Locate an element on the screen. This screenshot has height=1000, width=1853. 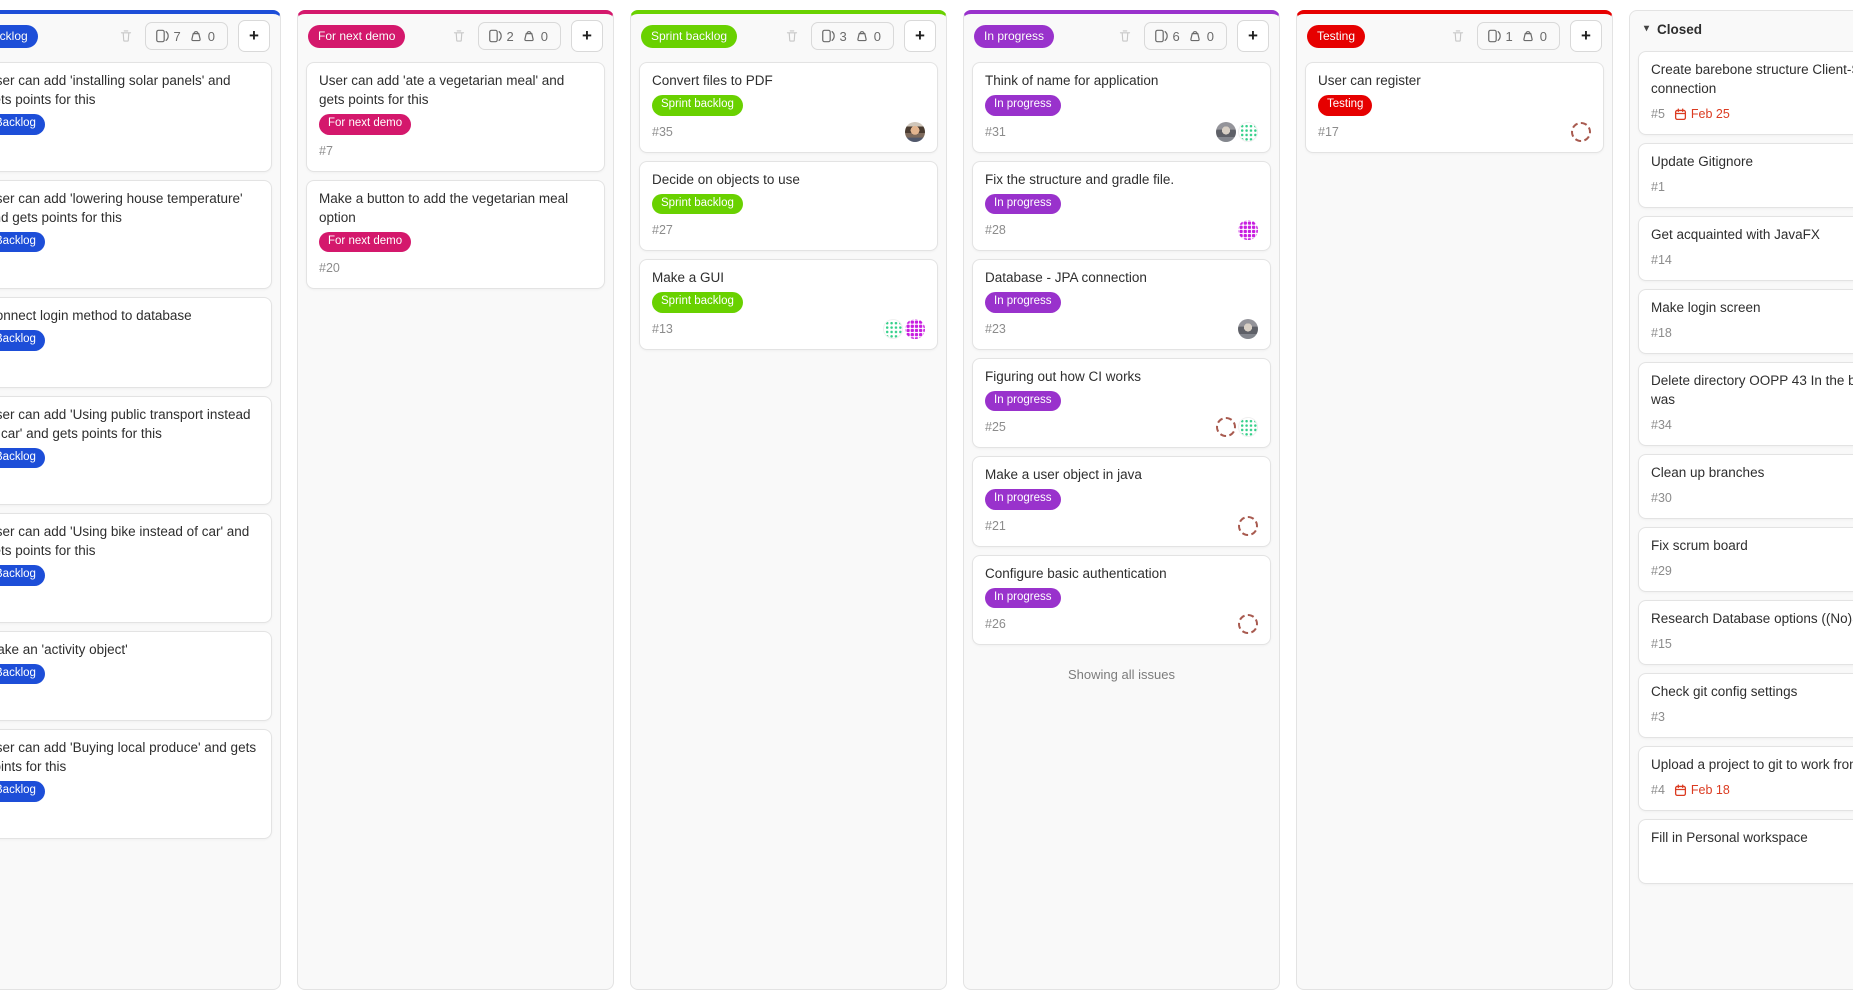
issue-meta-row is located at coordinates (129, 700).